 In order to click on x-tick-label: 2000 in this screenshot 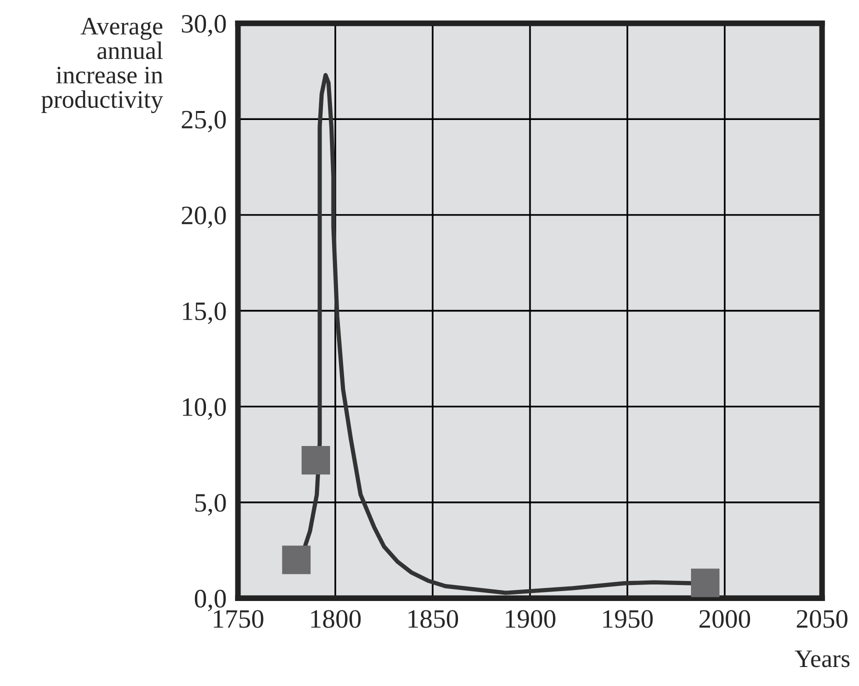, I will do `click(724, 619)`.